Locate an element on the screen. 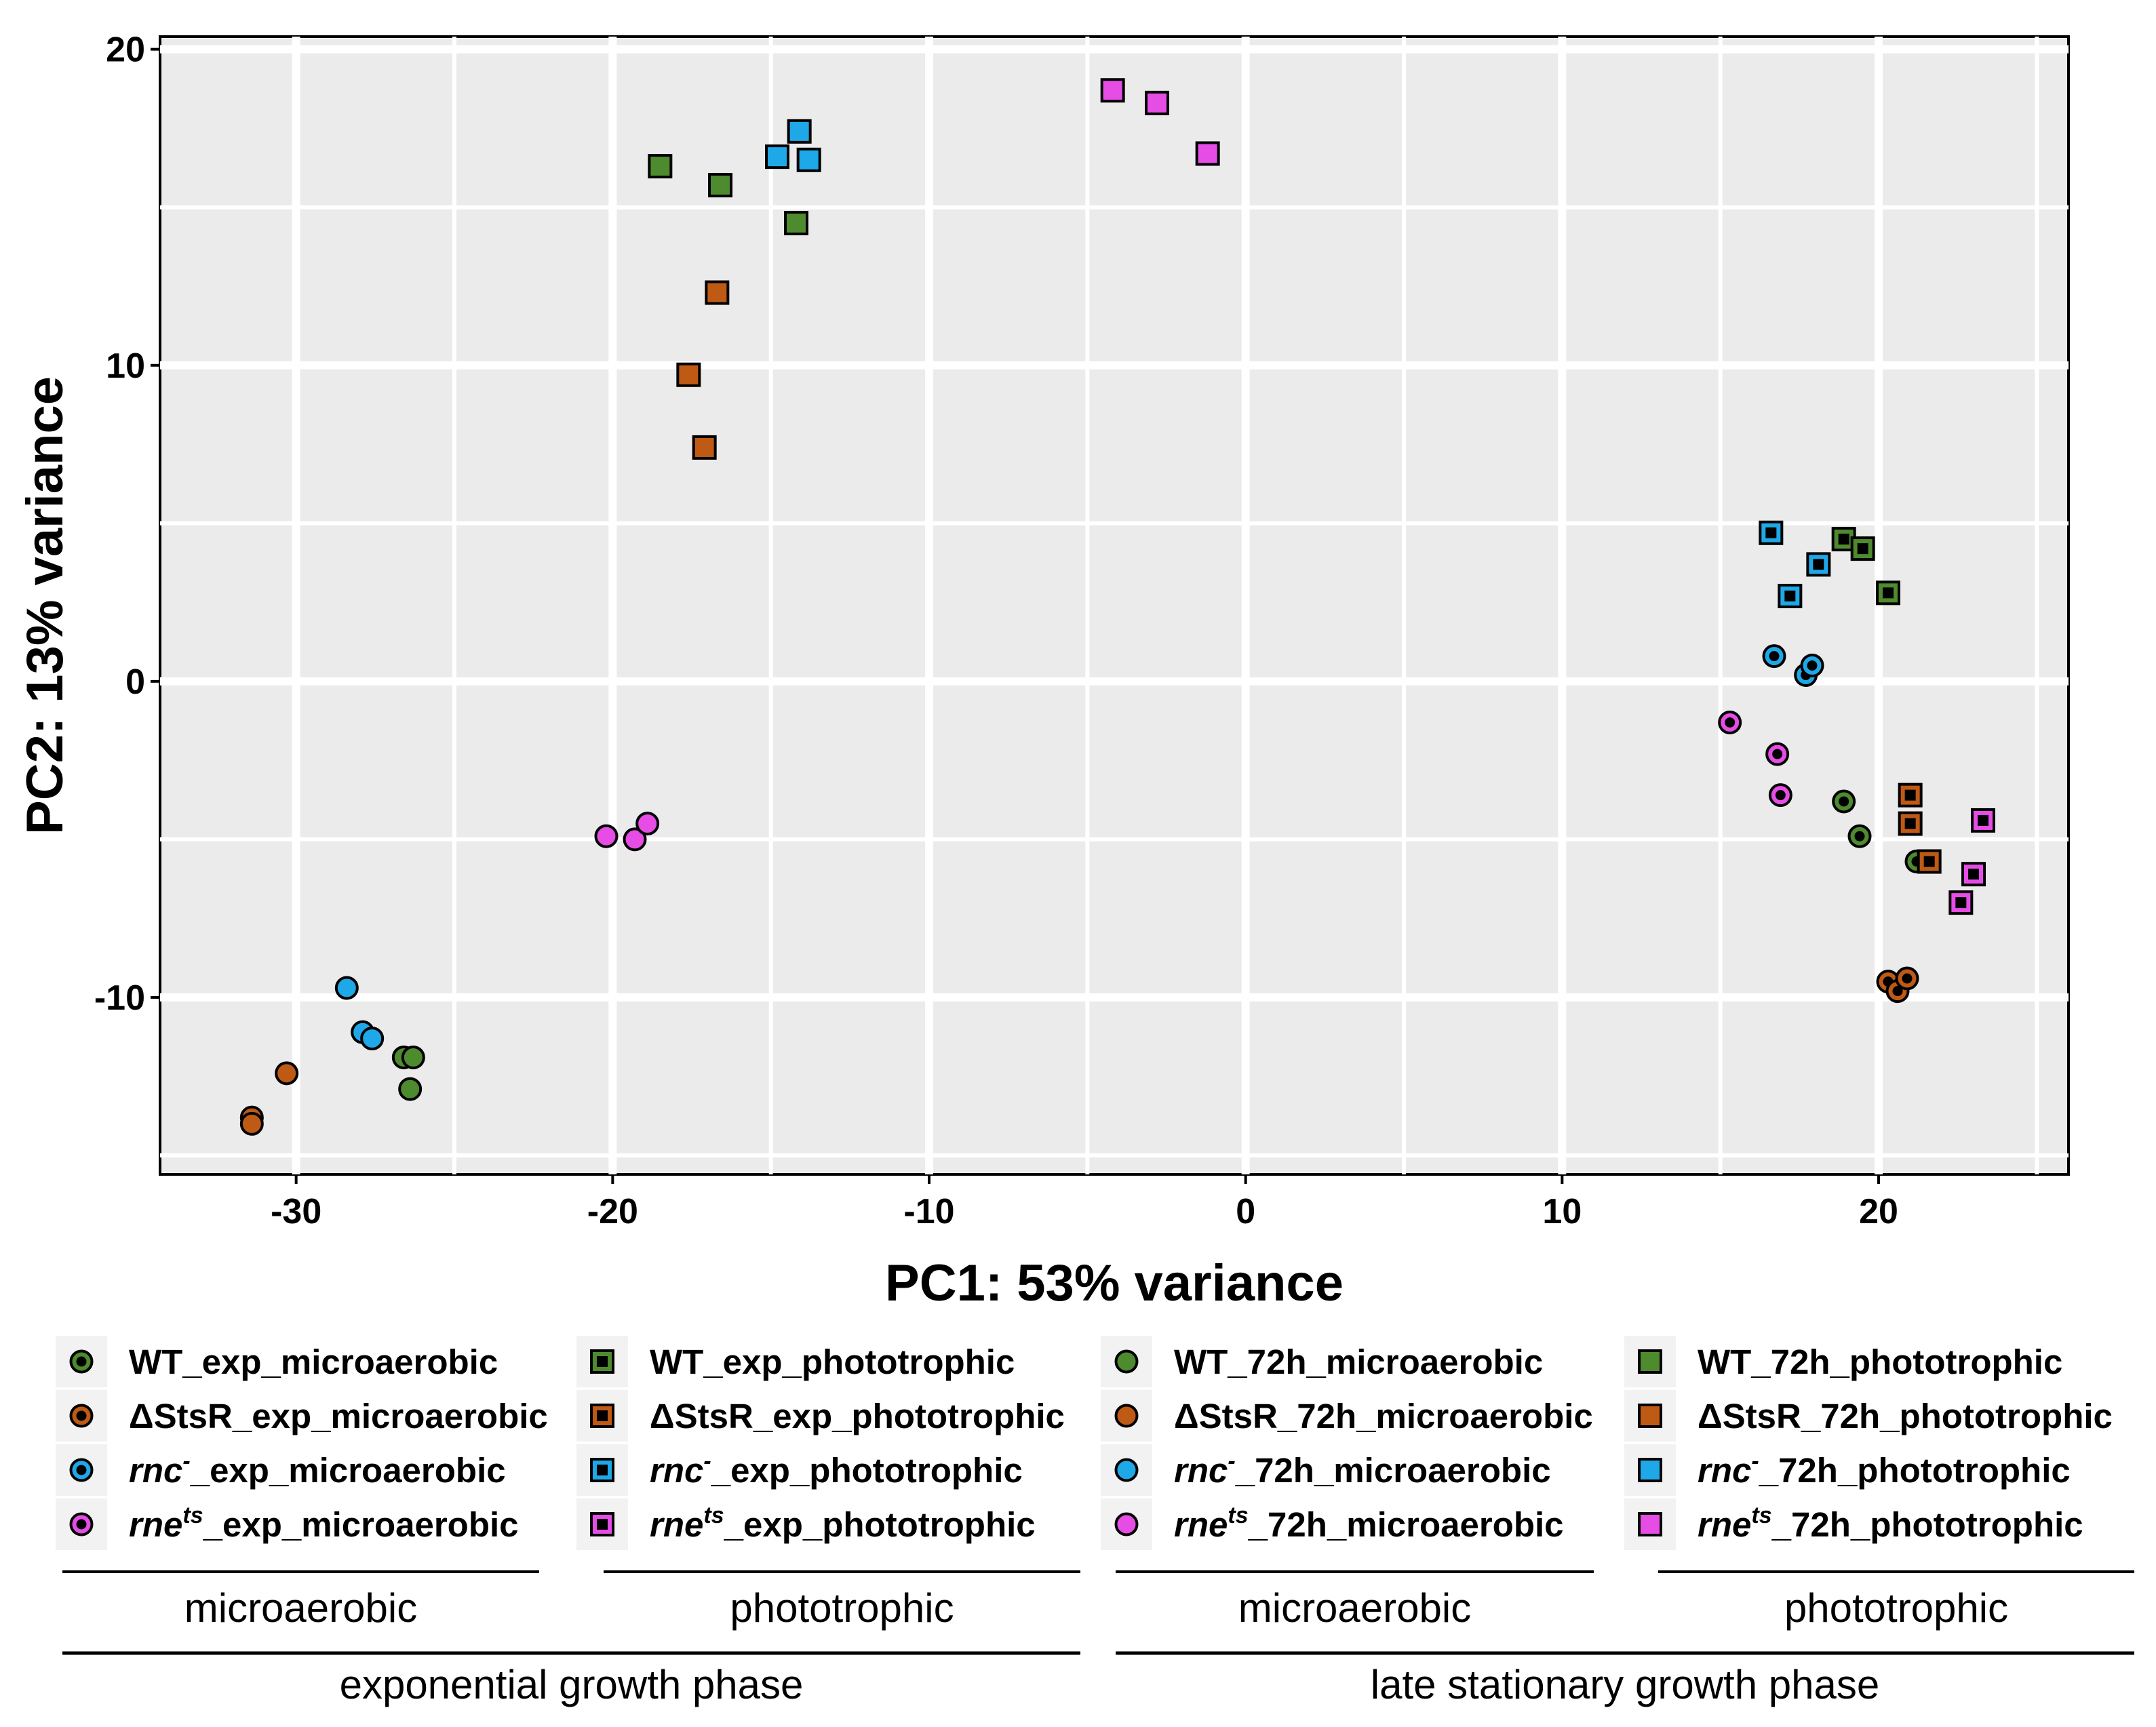  legend-item: WT_72h_microaerobic is located at coordinates (1322, 1361).